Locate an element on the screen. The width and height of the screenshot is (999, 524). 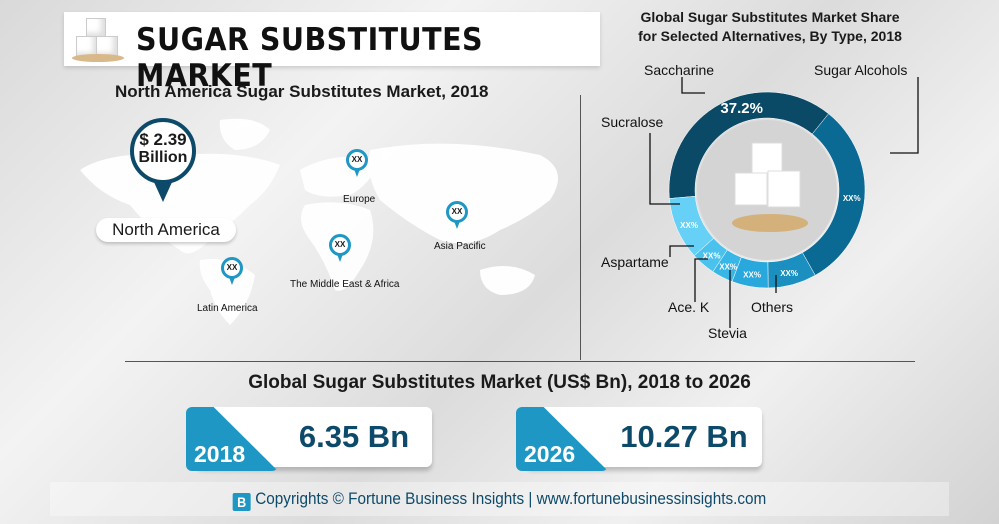
europe-label: Europe is located at coordinates (359, 199).